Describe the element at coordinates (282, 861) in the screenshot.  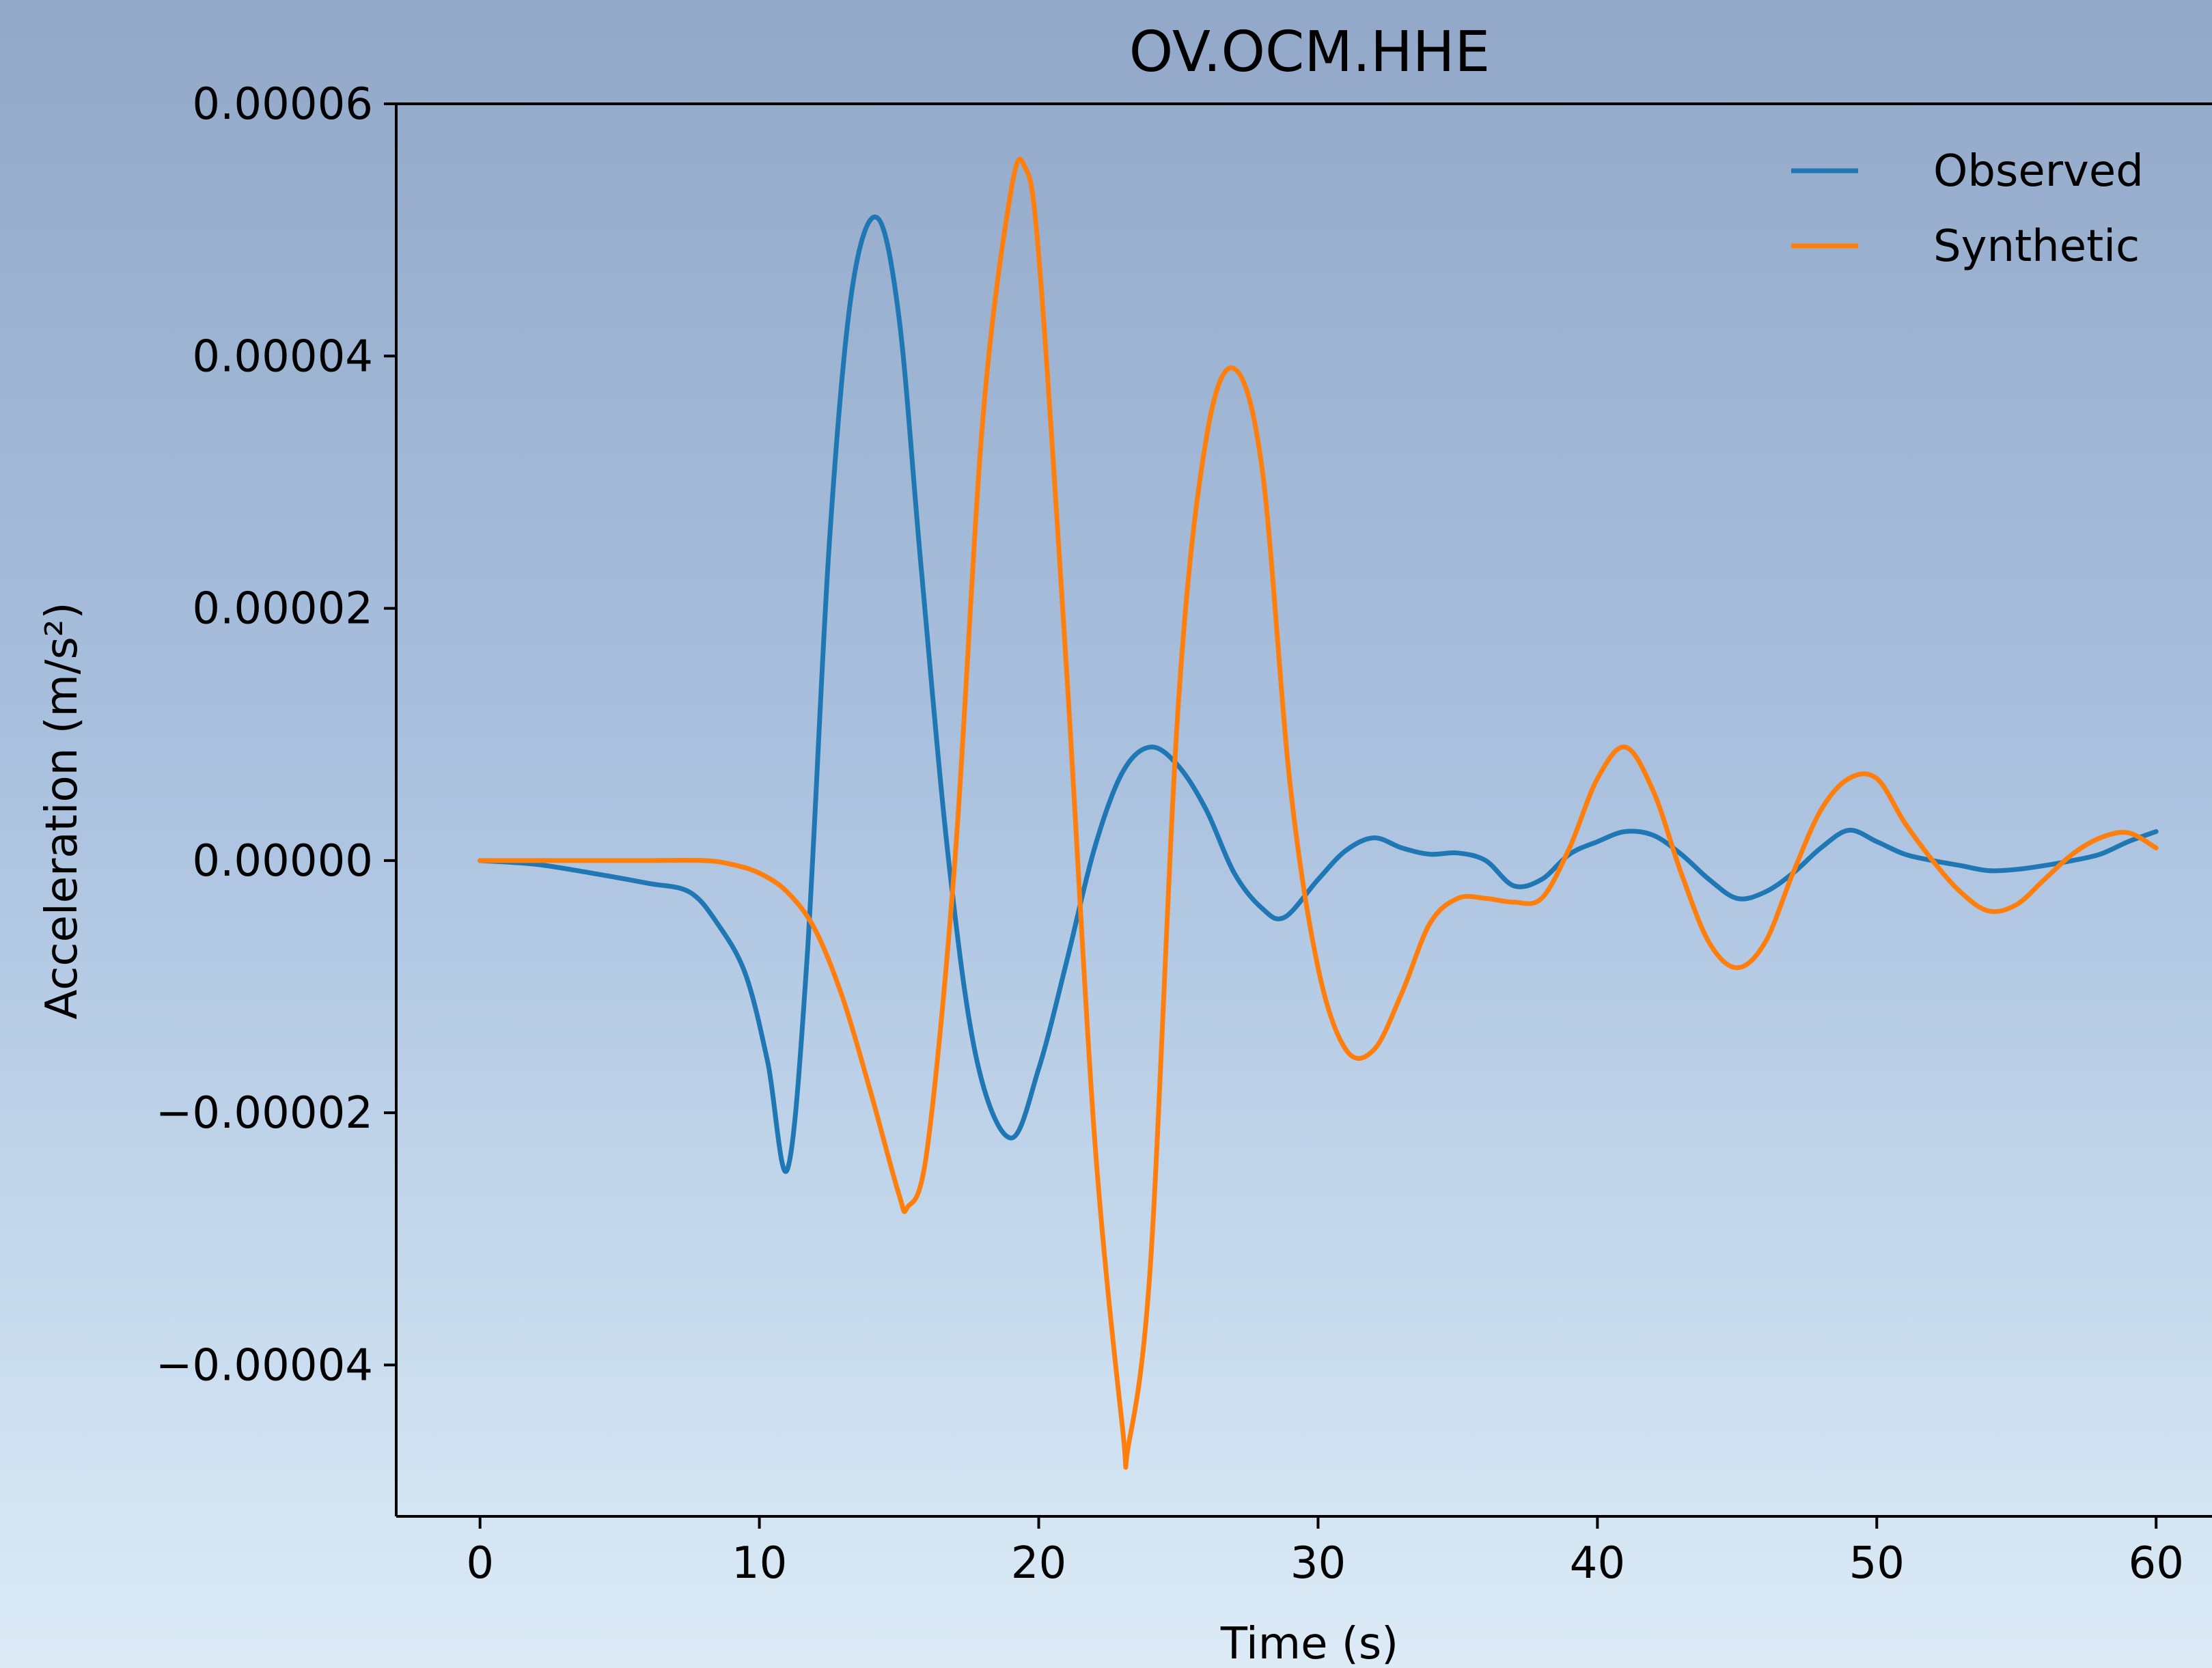
I see `y-tick-label: 0.00000` at that location.